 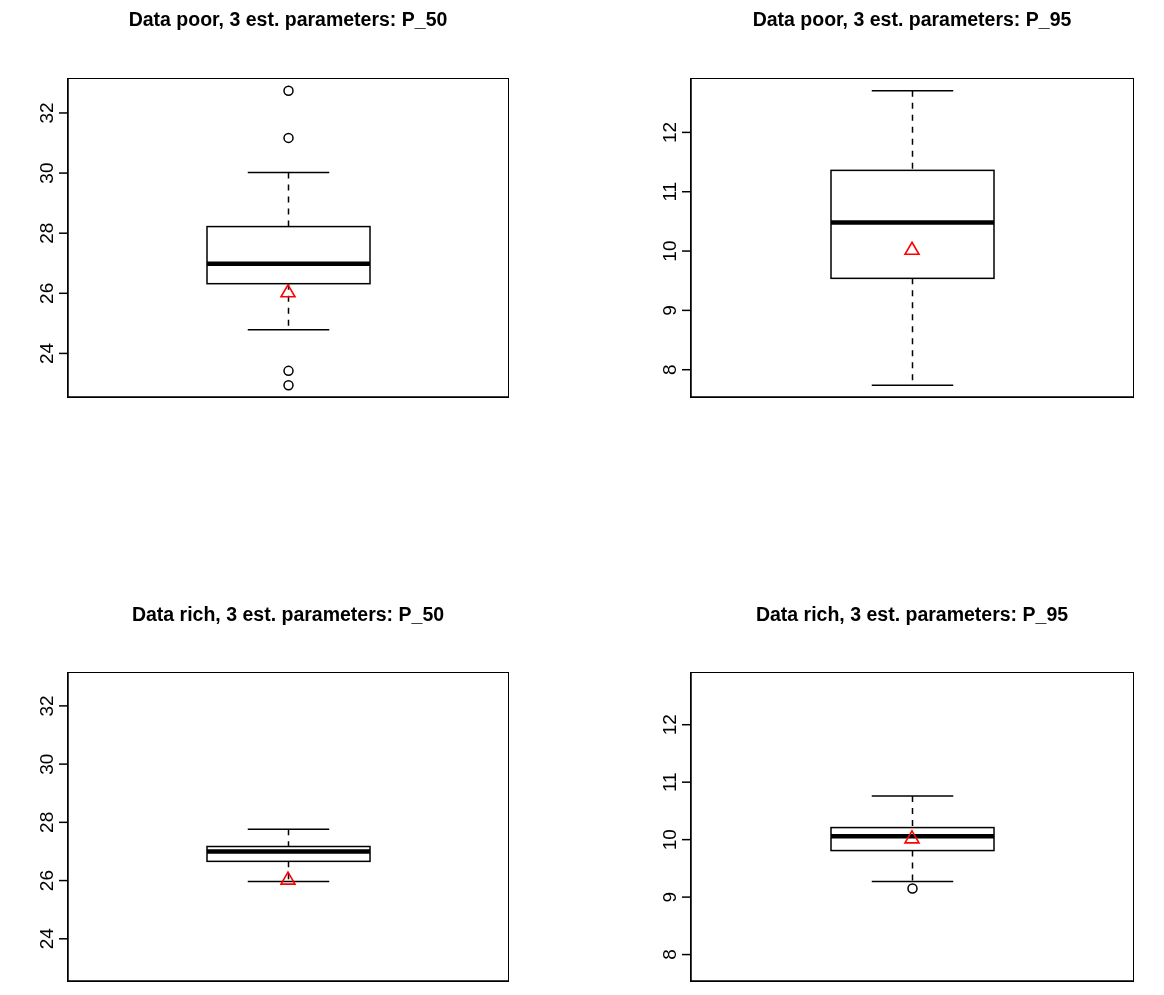 What do you see at coordinates (912, 614) in the screenshot?
I see `chart-title: Data rich, 3 est. parameters: P_95` at bounding box center [912, 614].